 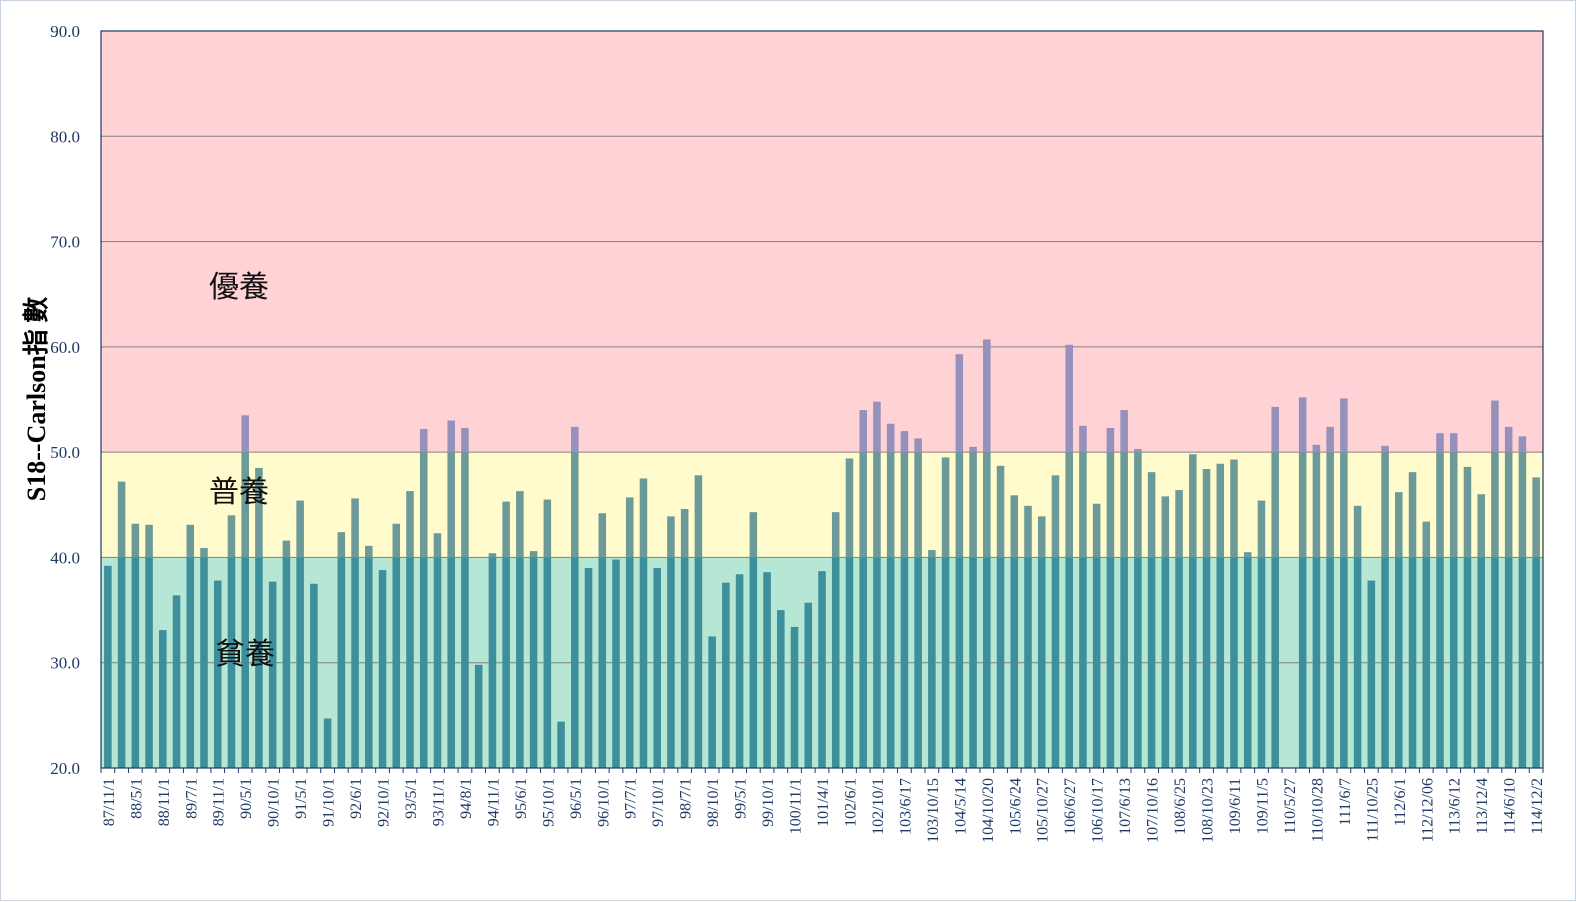 What do you see at coordinates (219, 802) in the screenshot?
I see `x-tick-label-89-11-1: 89/11/1` at bounding box center [219, 802].